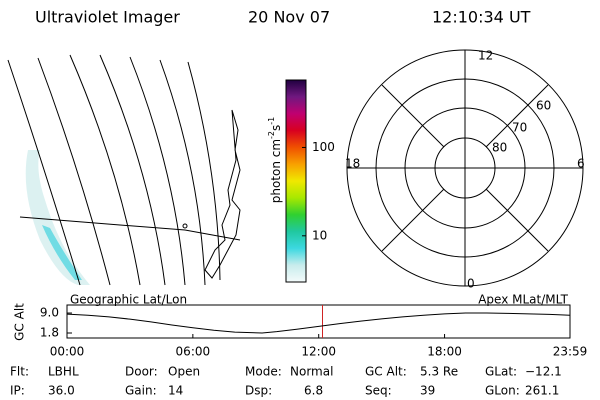 This screenshot has height=400, width=600. Describe the element at coordinates (502, 391) in the screenshot. I see `field-label: GLon:` at that location.